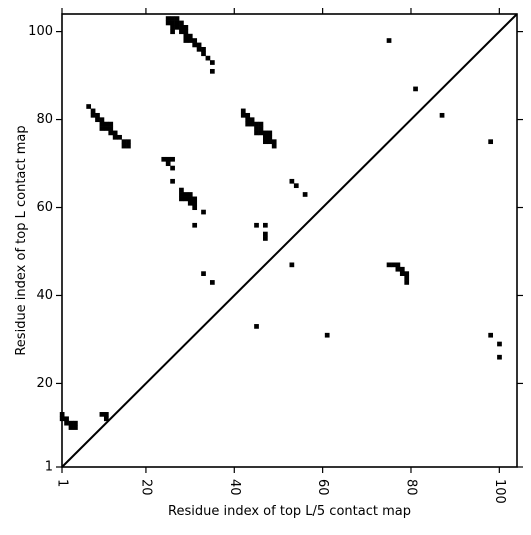 Image resolution: width=531 pixels, height=535 pixels. What do you see at coordinates (40, 31) in the screenshot?
I see `y-tick-label-5: 100` at bounding box center [40, 31].